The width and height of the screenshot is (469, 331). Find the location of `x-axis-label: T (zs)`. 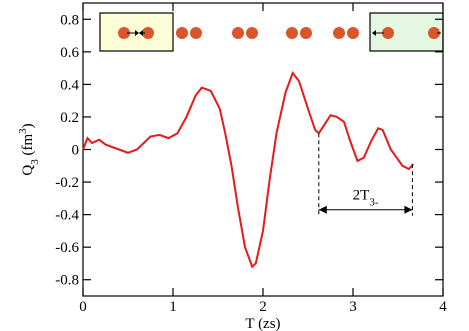

x-axis-label: T (zs) is located at coordinates (262, 323).